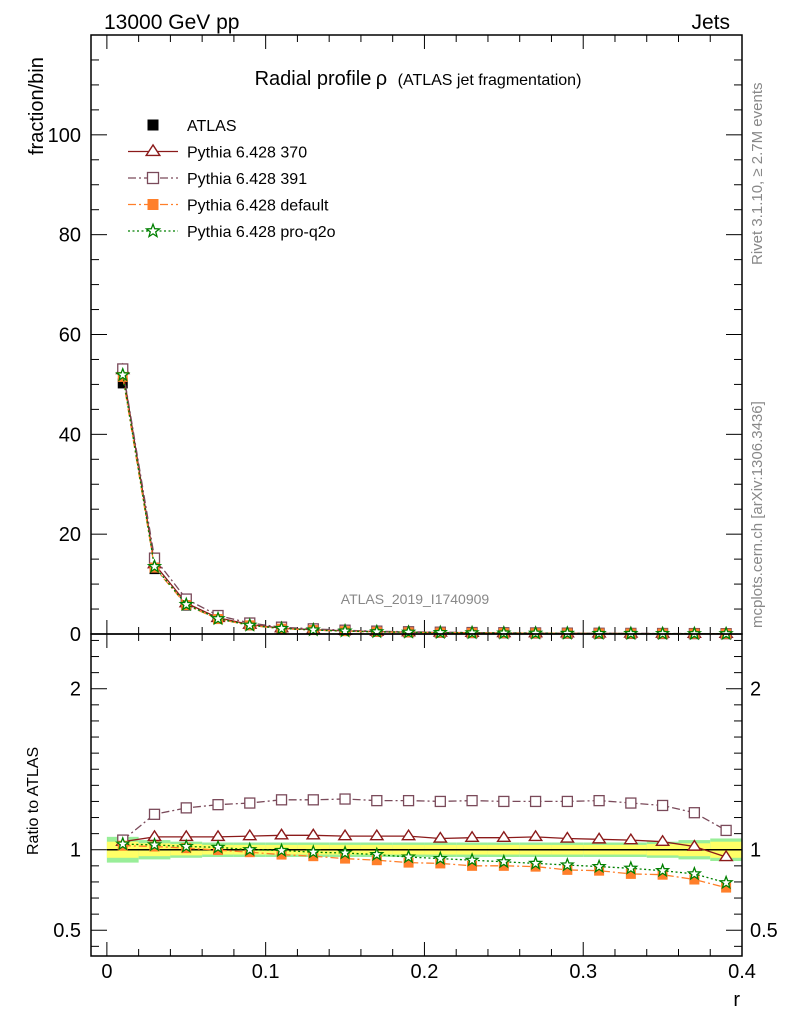  I want to click on x-tick-label: 0.2, so click(425, 972).